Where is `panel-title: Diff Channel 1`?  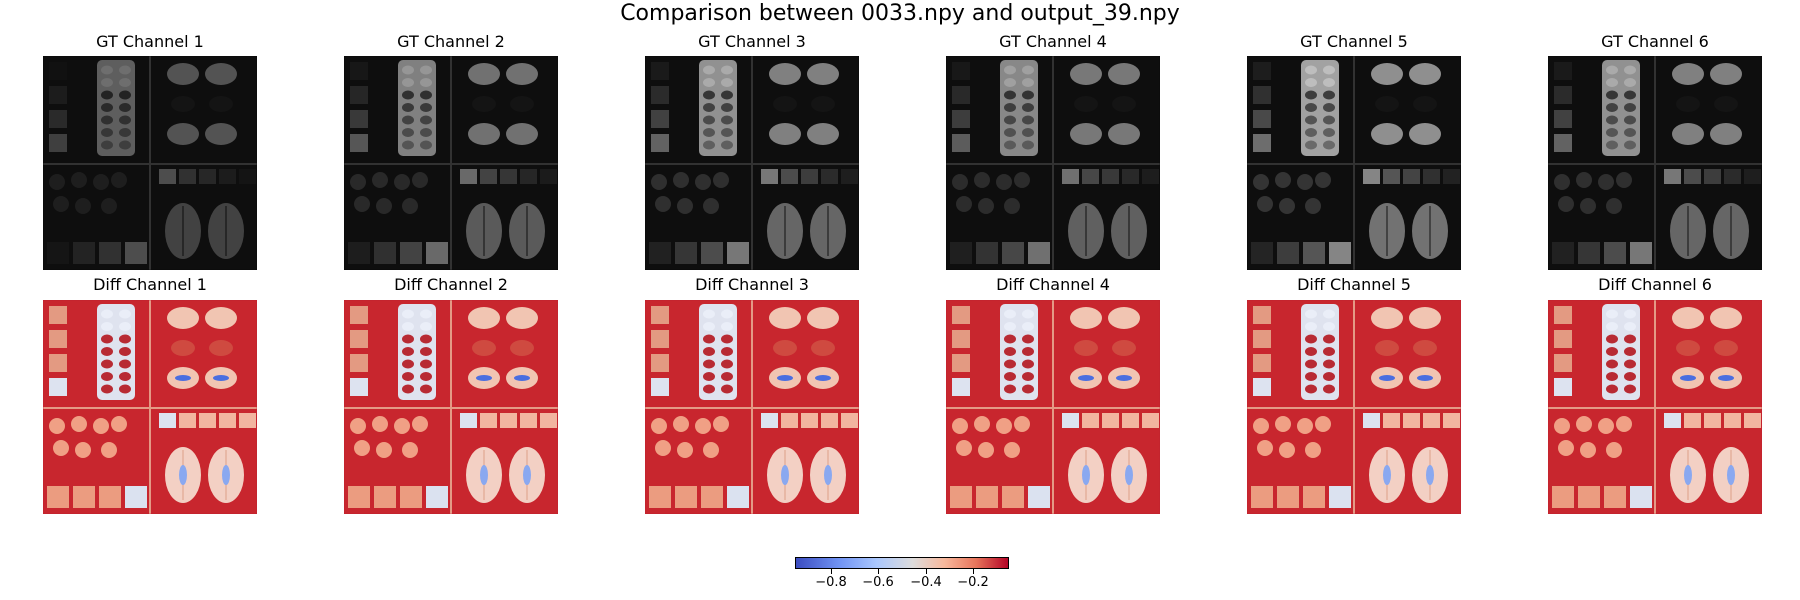 panel-title: Diff Channel 1 is located at coordinates (150, 284).